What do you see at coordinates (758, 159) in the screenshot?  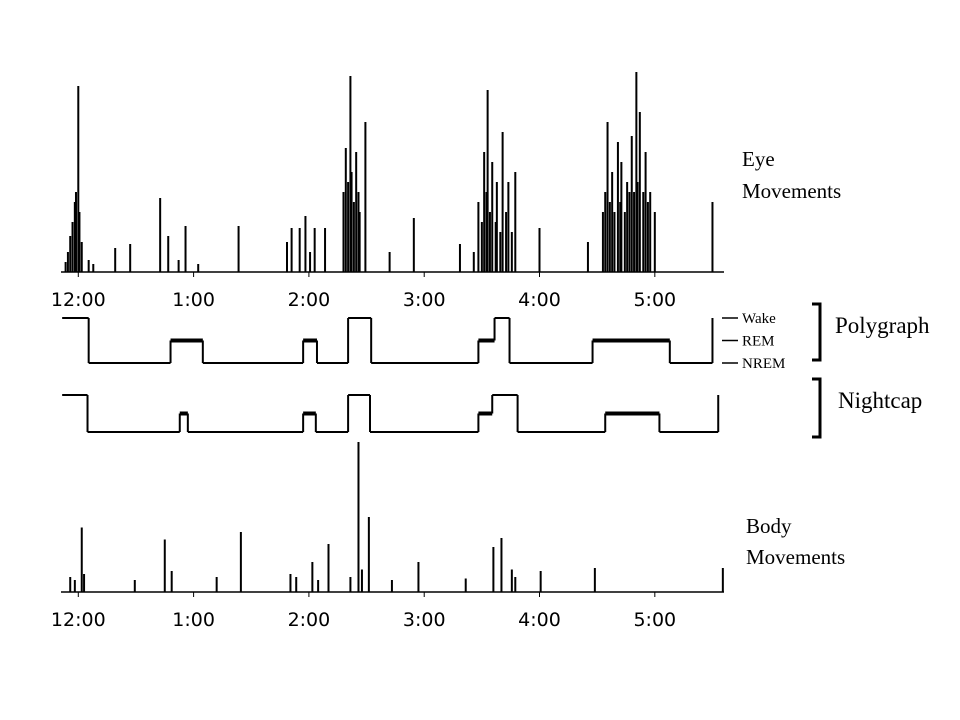 I see `panel-label: Eye` at bounding box center [758, 159].